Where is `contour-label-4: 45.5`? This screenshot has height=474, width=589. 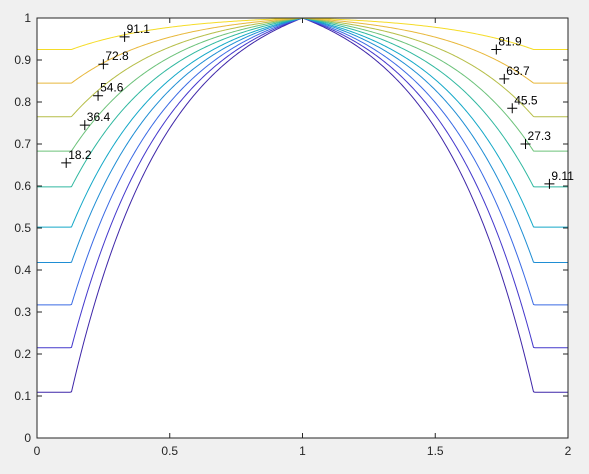 contour-label-4: 45.5 is located at coordinates (526, 100).